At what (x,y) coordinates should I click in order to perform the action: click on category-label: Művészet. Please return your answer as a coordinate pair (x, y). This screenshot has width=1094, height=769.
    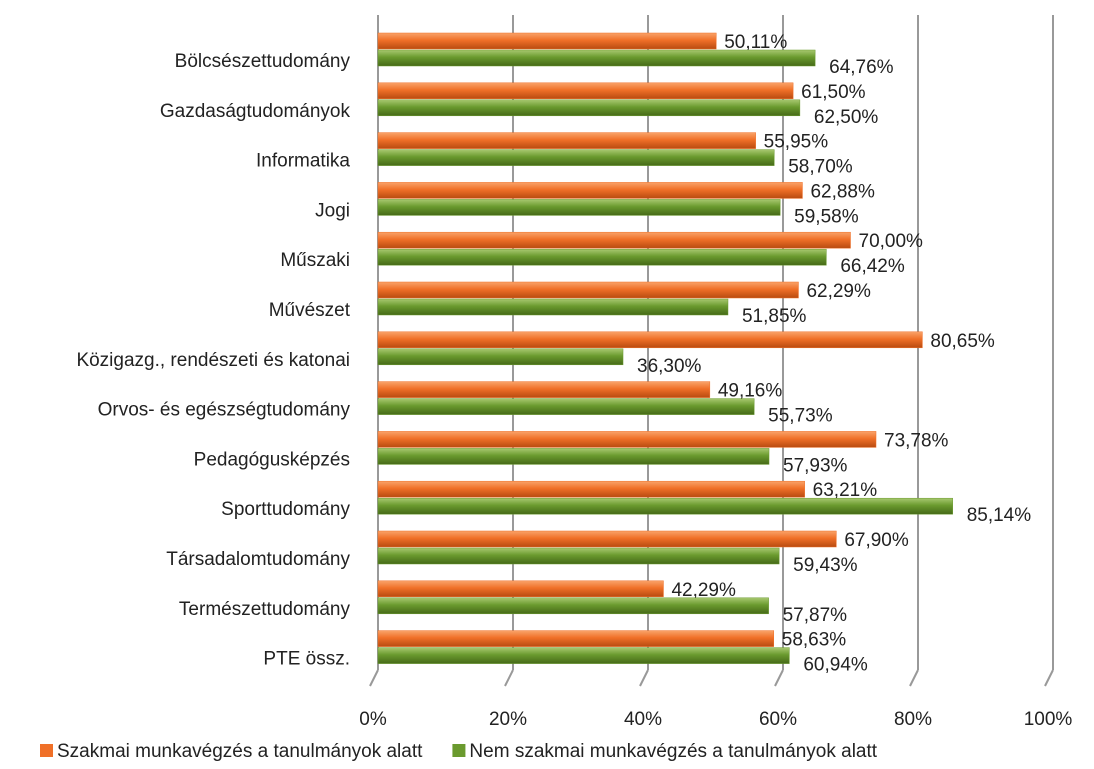
    Looking at the image, I should click on (310, 310).